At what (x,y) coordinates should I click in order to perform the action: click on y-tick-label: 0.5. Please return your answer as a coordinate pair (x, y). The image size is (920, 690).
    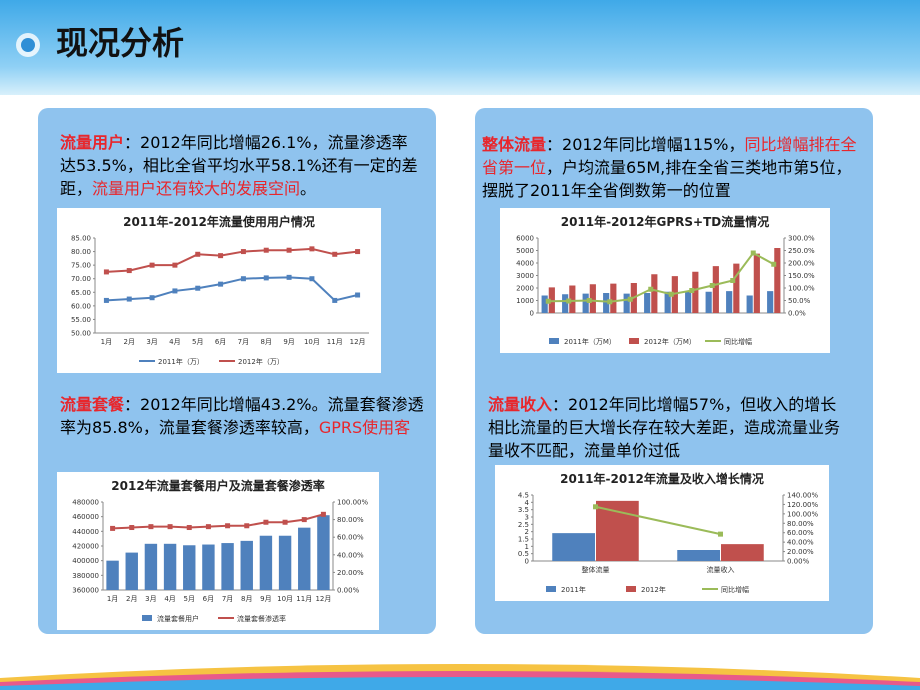
    Looking at the image, I should click on (523, 554).